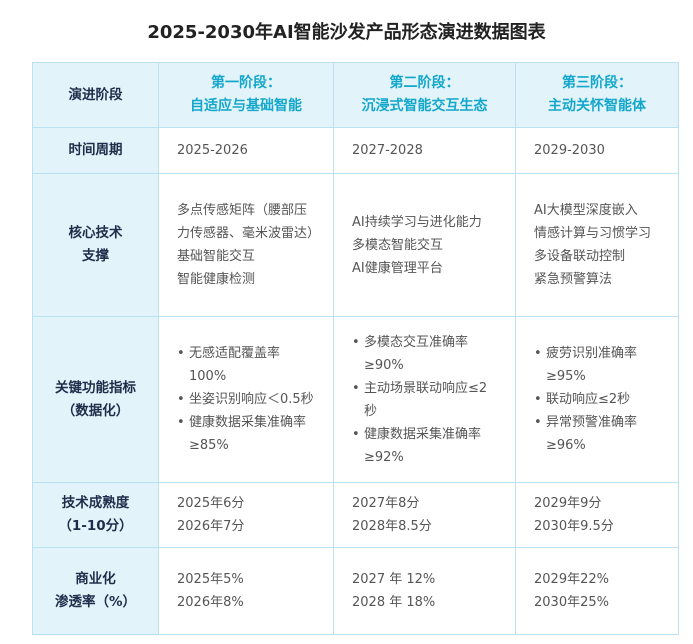 Image resolution: width=693 pixels, height=644 pixels. What do you see at coordinates (597, 245) in the screenshot?
I see `cell: AI大模型深度嵌入 情感计算与习惯学习 多设备联动控制 紧急预警算法` at bounding box center [597, 245].